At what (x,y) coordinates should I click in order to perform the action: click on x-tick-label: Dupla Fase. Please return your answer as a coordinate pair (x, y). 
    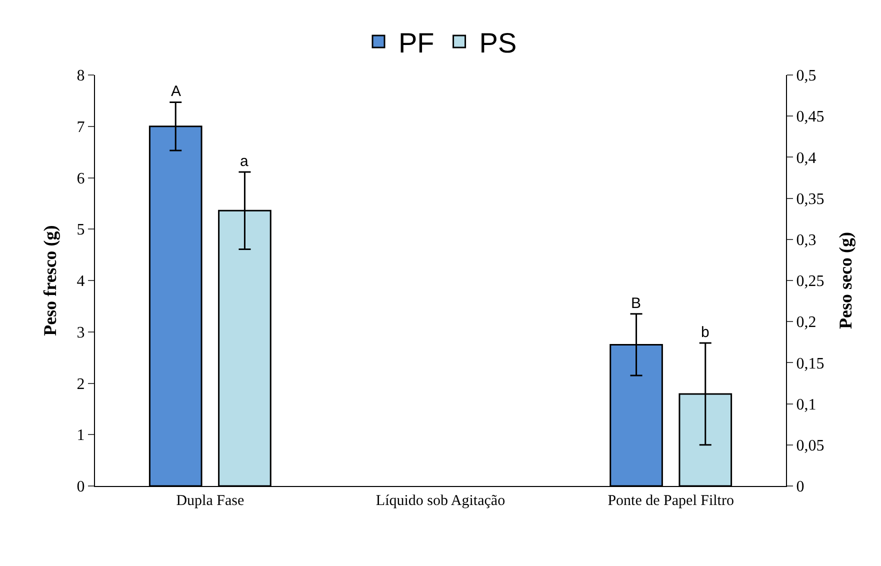
    Looking at the image, I should click on (210, 501).